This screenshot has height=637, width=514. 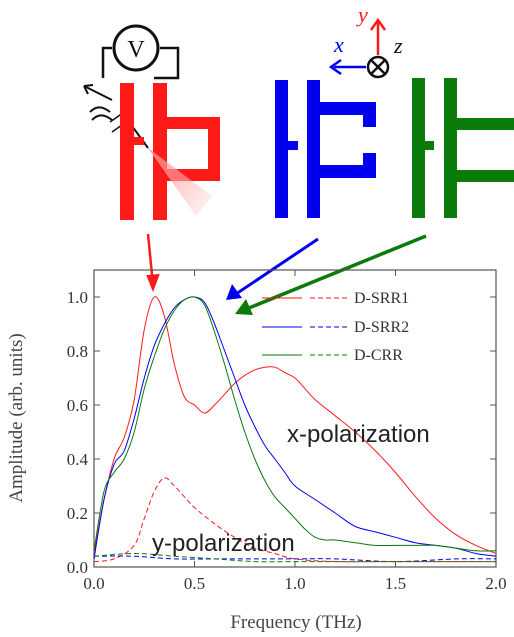 What do you see at coordinates (362, 14) in the screenshot?
I see `y-axis-letter: y` at bounding box center [362, 14].